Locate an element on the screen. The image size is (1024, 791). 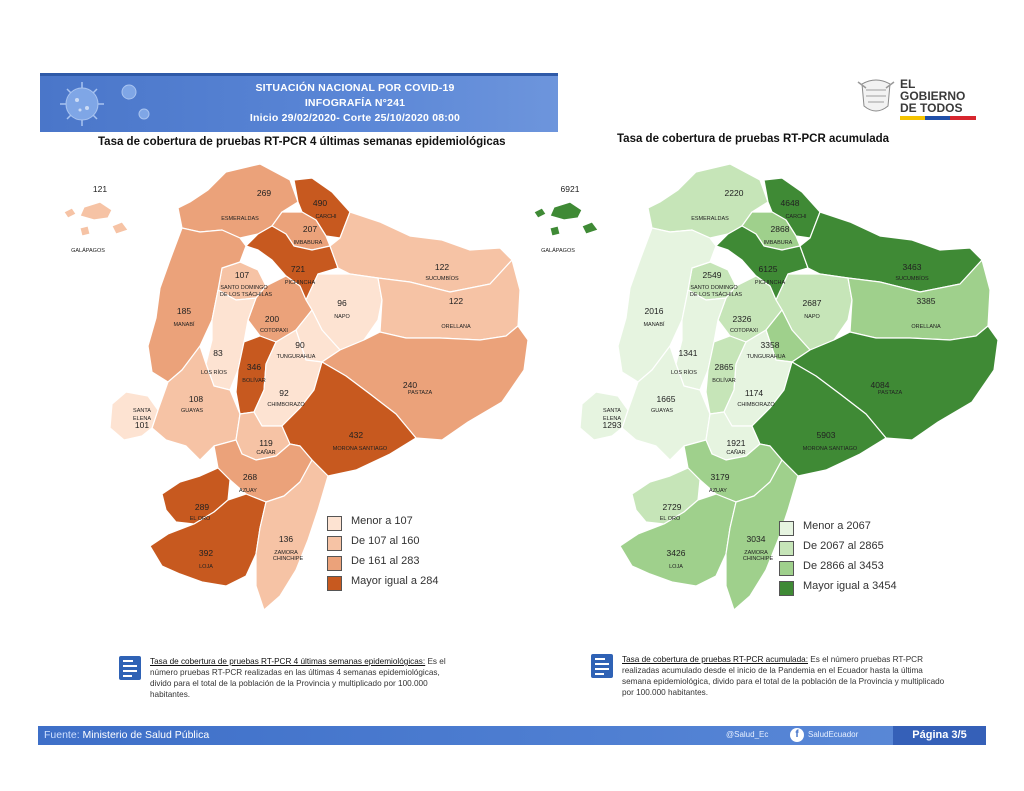
coat-of-arms-icon is located at coordinates (876, 95).